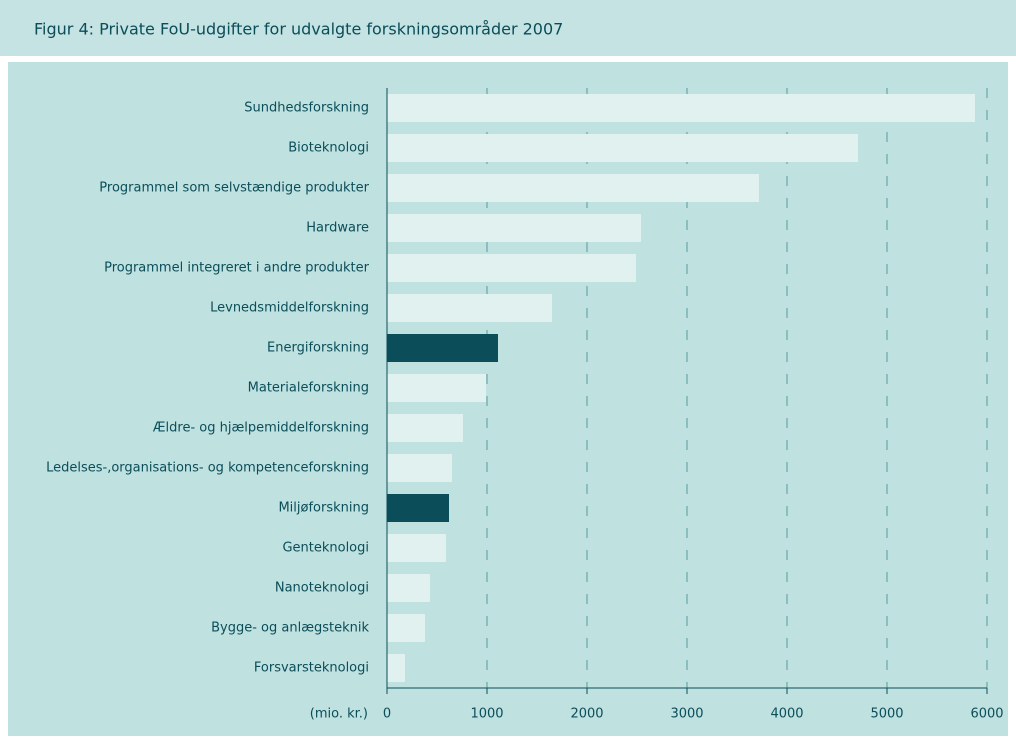 The width and height of the screenshot is (1016, 744). Describe the element at coordinates (322, 588) in the screenshot. I see `y-tick-label: Nanoteknologi` at that location.